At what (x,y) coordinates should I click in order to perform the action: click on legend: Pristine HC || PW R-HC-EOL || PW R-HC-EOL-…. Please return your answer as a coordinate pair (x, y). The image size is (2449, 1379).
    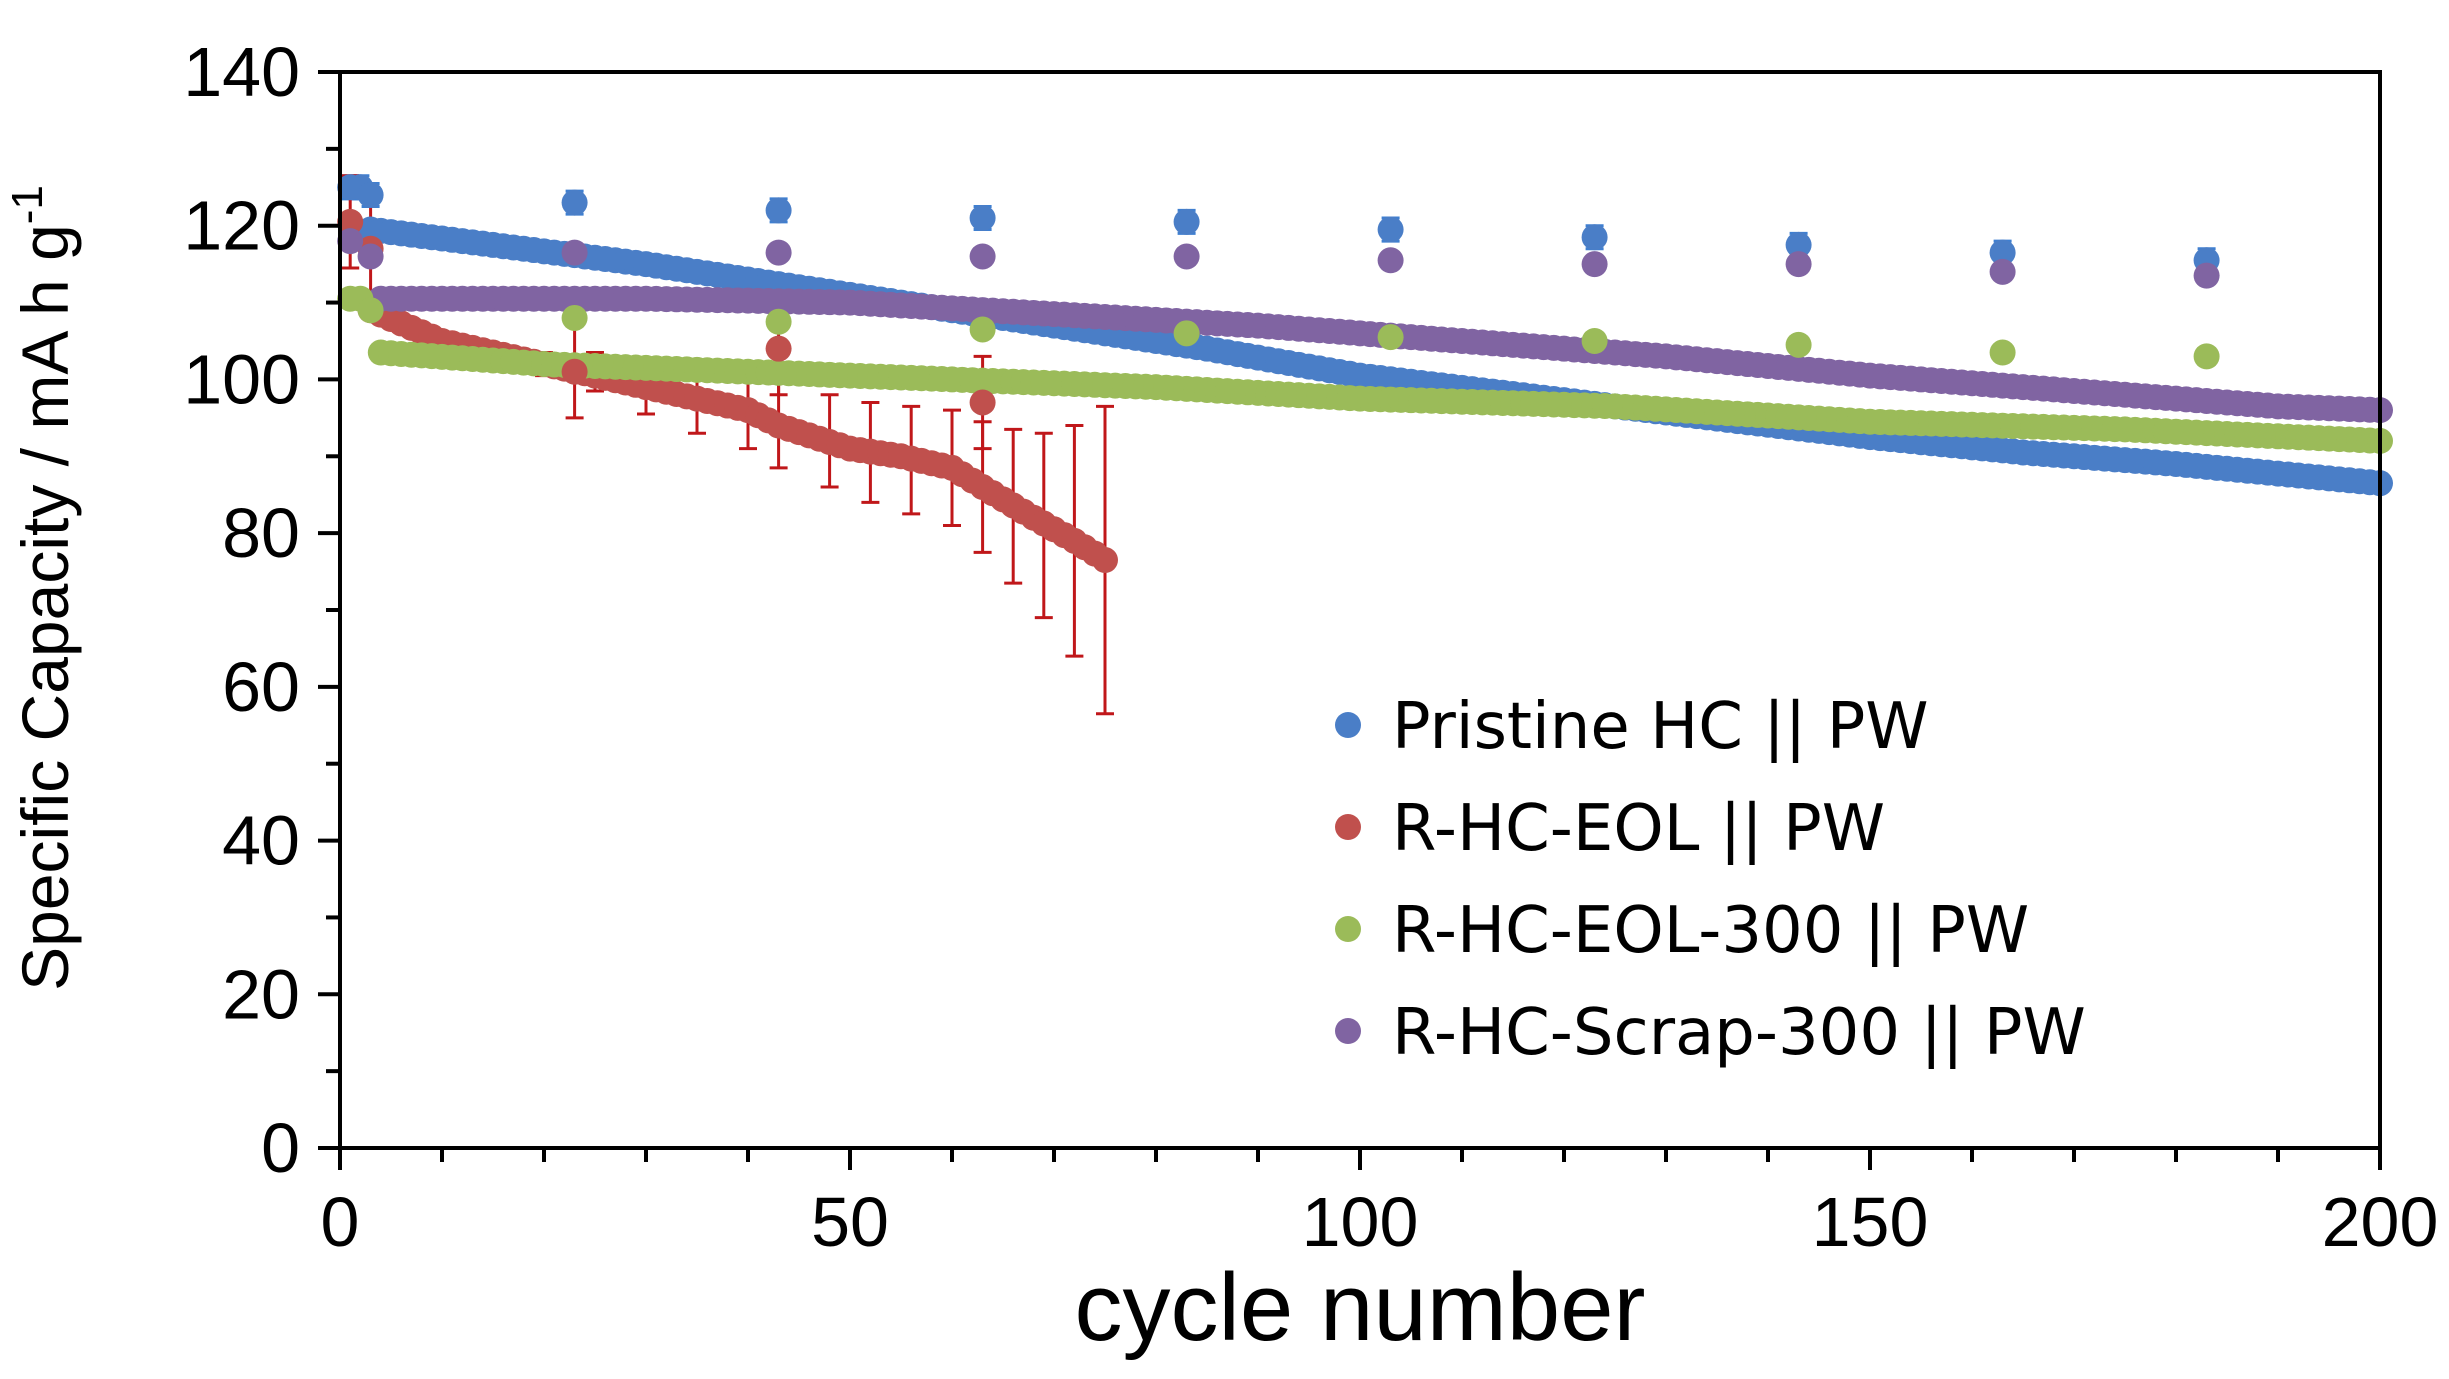
    Looking at the image, I should click on (1710, 880).